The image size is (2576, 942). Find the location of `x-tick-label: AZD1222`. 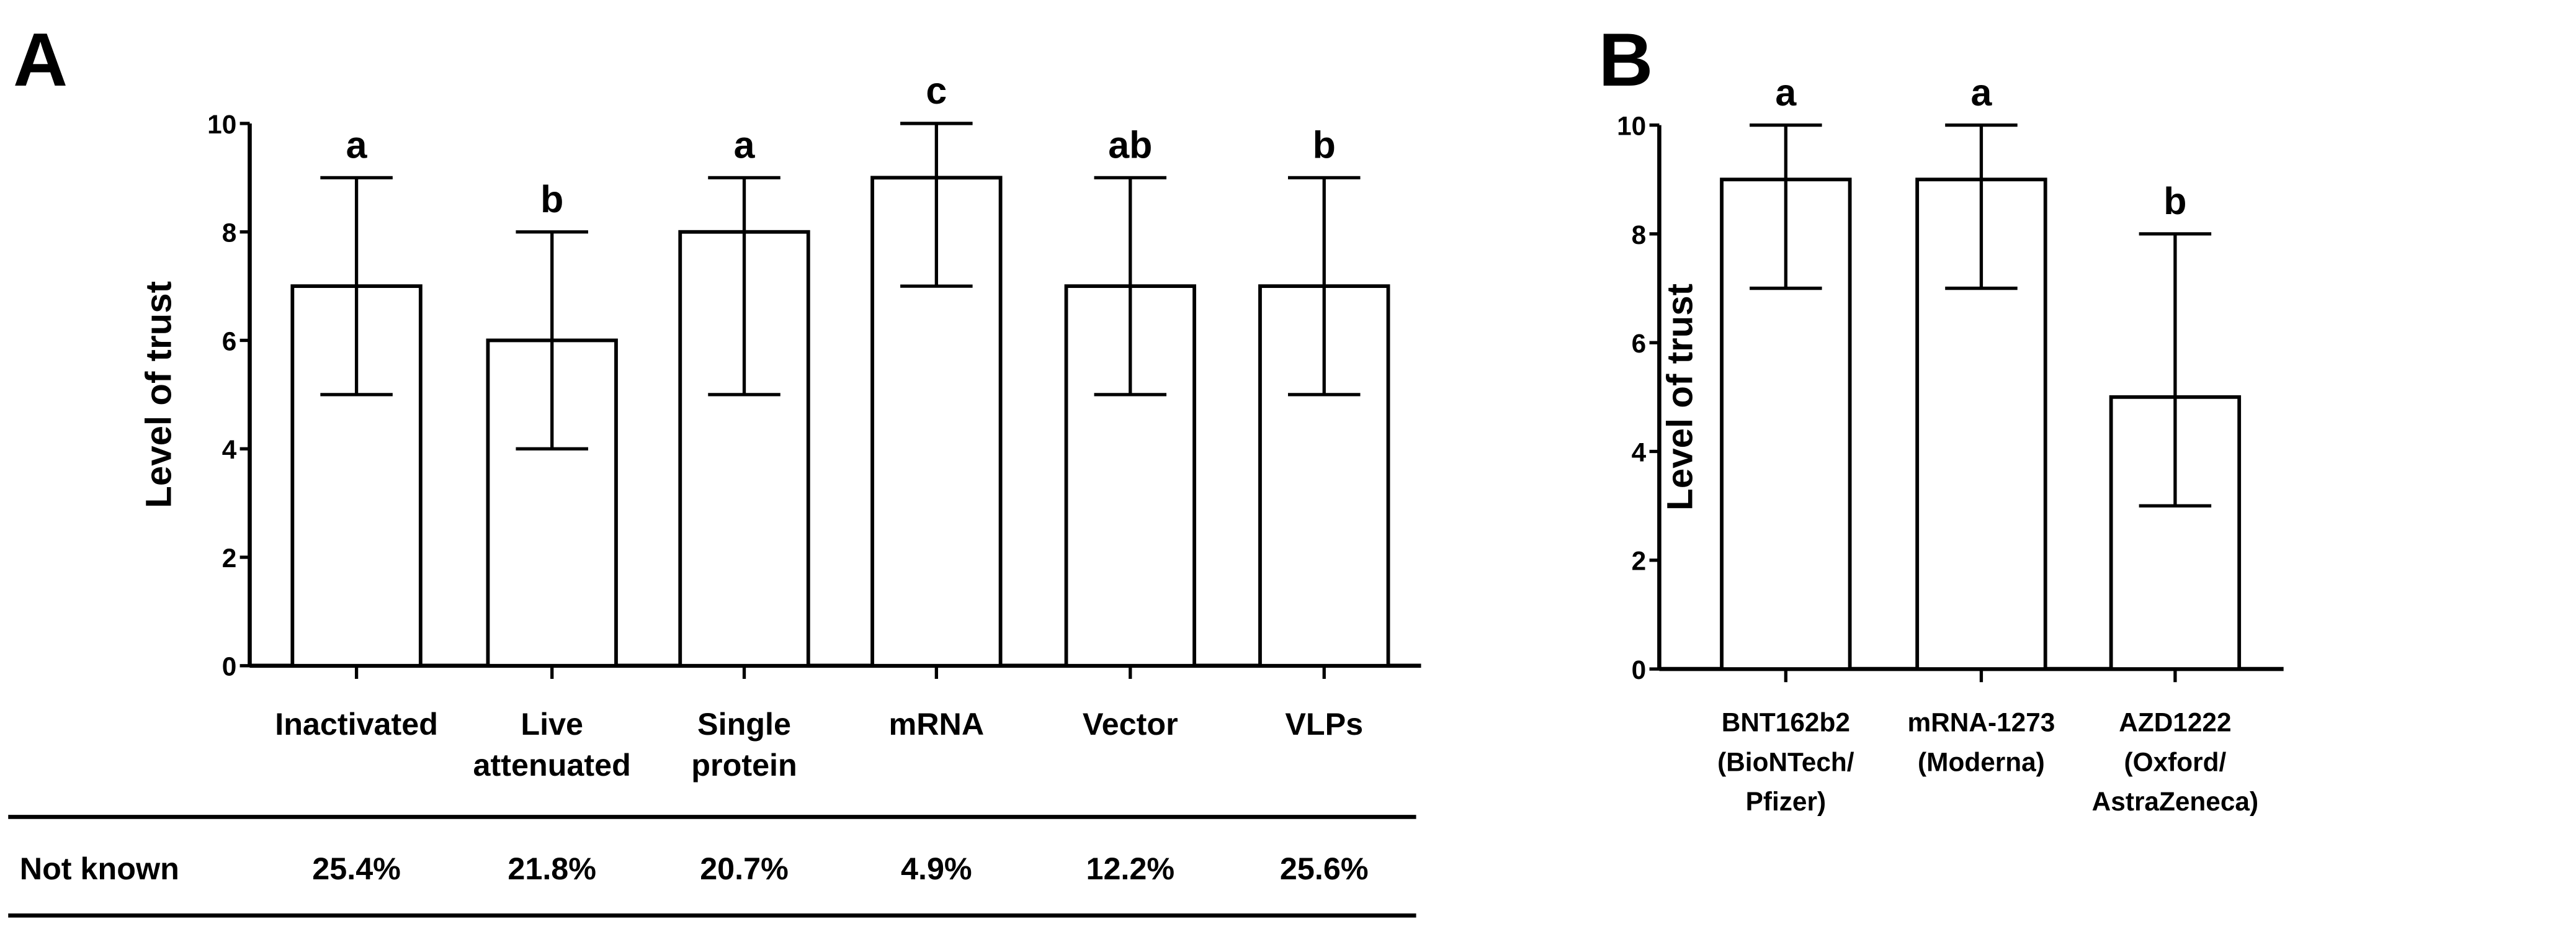

x-tick-label: AZD1222 is located at coordinates (2175, 722).